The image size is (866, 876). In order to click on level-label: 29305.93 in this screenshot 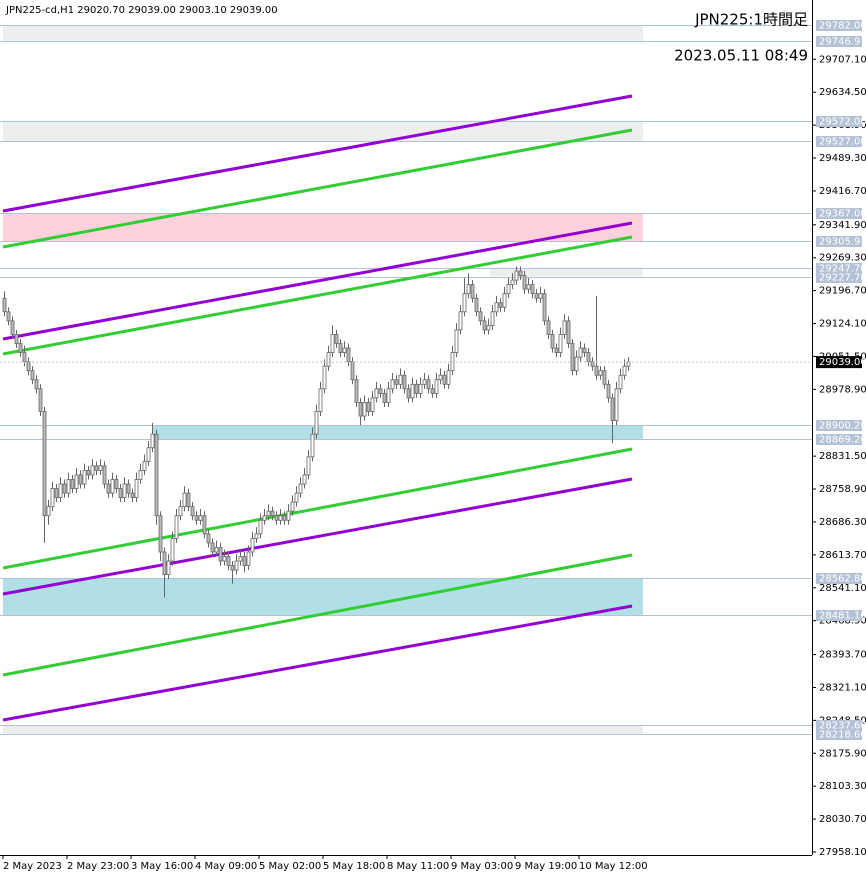, I will do `click(842, 242)`.